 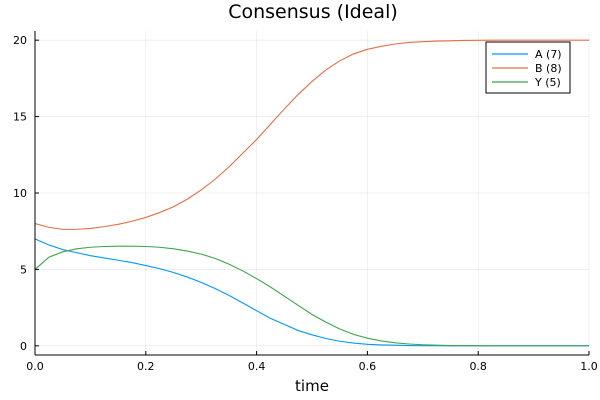 What do you see at coordinates (146, 366) in the screenshot?
I see `x-tick-label: 0.2` at bounding box center [146, 366].